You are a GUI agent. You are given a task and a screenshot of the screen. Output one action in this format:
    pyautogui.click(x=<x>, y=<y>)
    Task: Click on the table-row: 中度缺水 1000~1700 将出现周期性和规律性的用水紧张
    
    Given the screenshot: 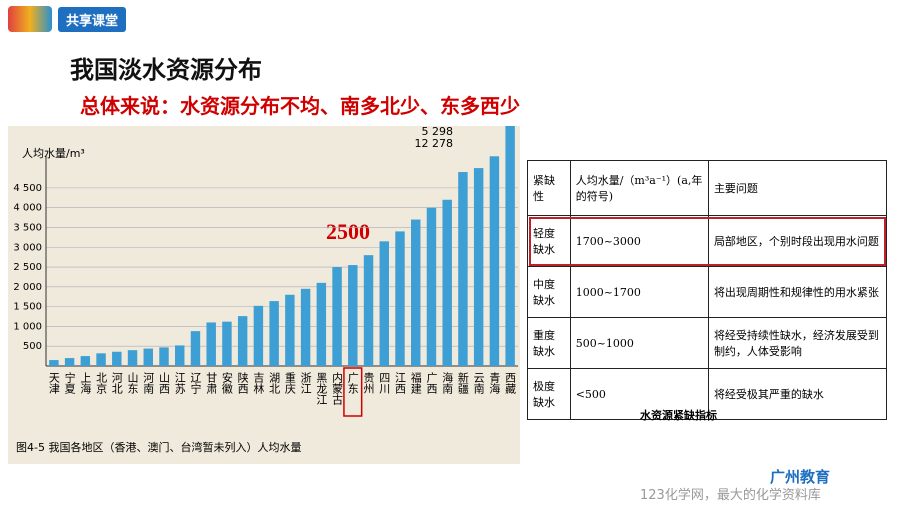 What is the action you would take?
    pyautogui.click(x=707, y=292)
    